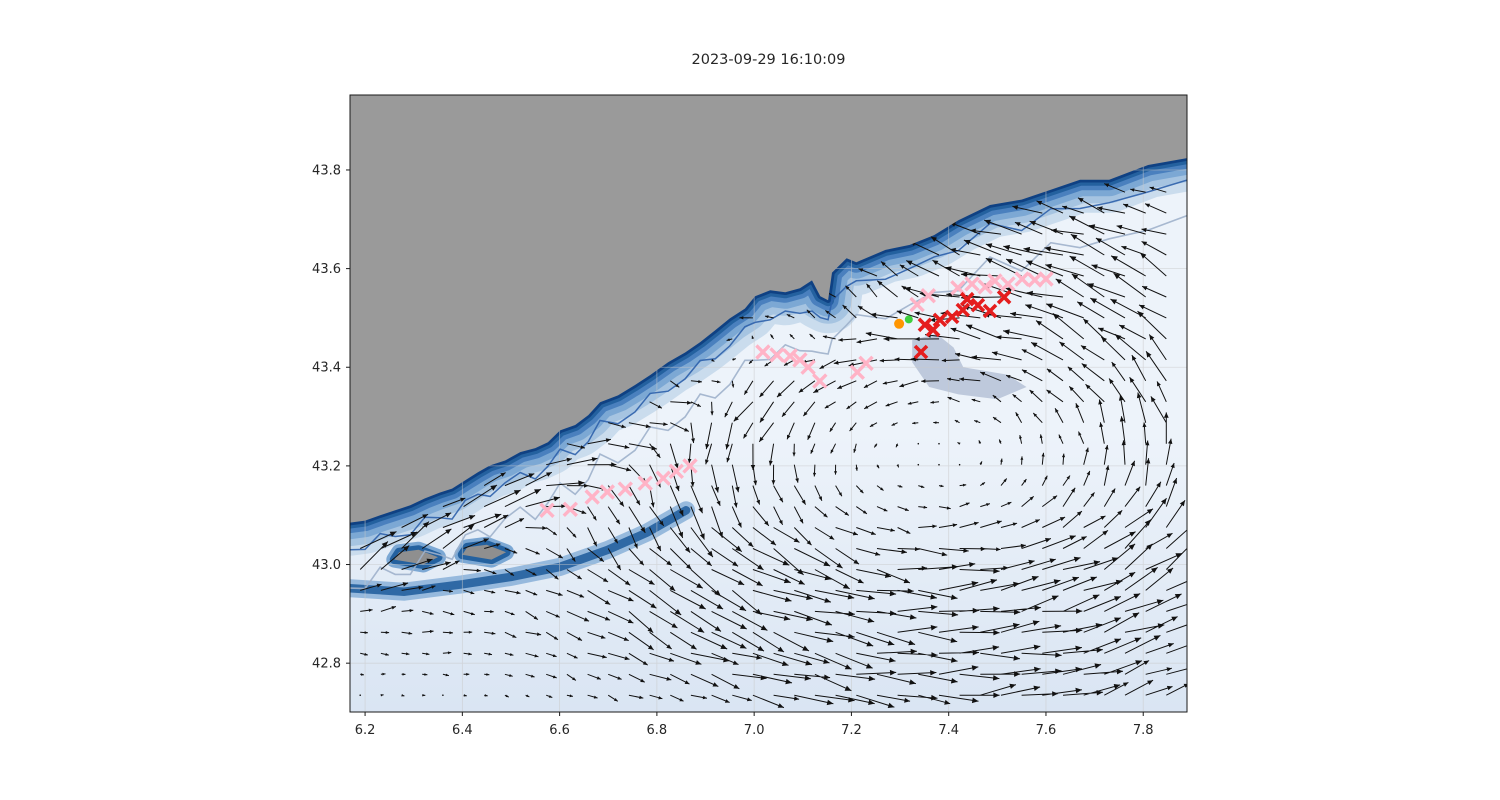  I want to click on x-tick-label: 6.6, so click(559, 730).